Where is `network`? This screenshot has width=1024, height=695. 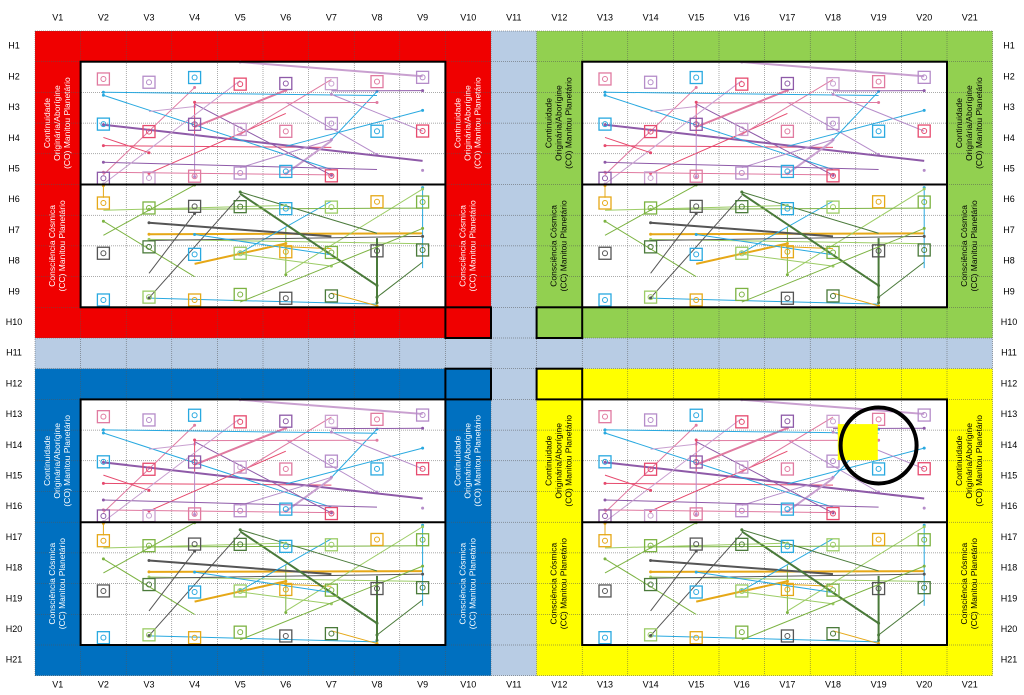 network is located at coordinates (764, 184).